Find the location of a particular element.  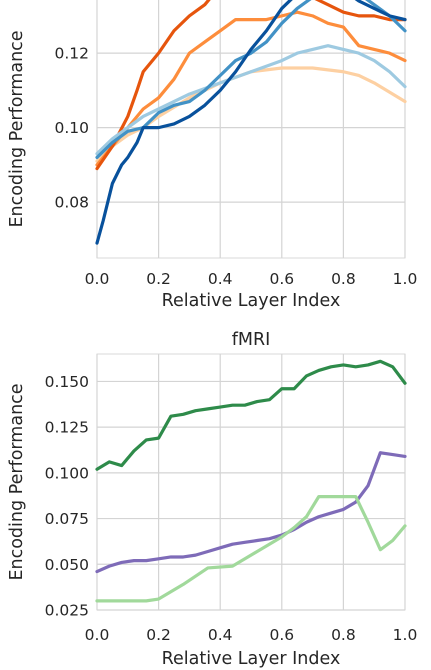

y-tick-label: 0.12 is located at coordinates (71, 54).